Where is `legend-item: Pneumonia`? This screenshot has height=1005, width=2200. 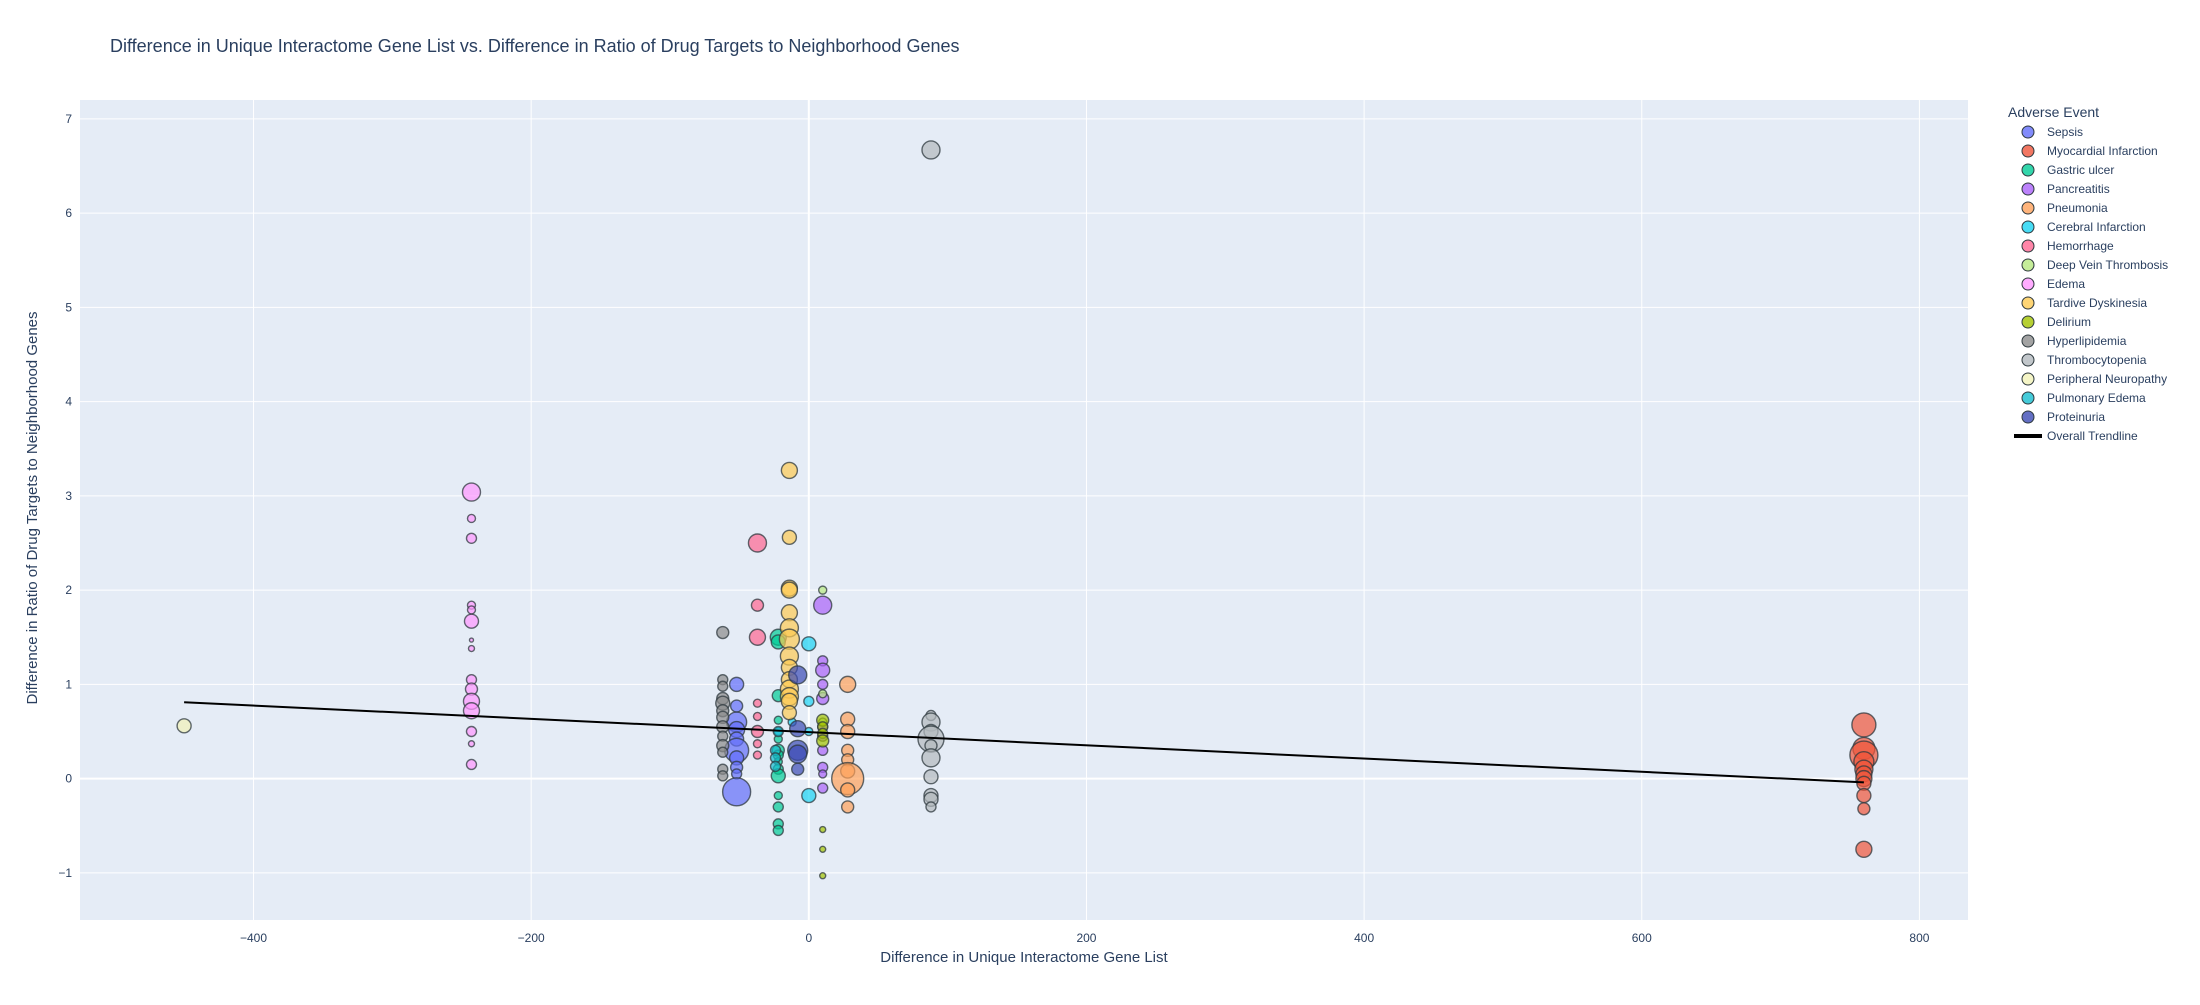
legend-item: Pneumonia is located at coordinates (2064, 208).